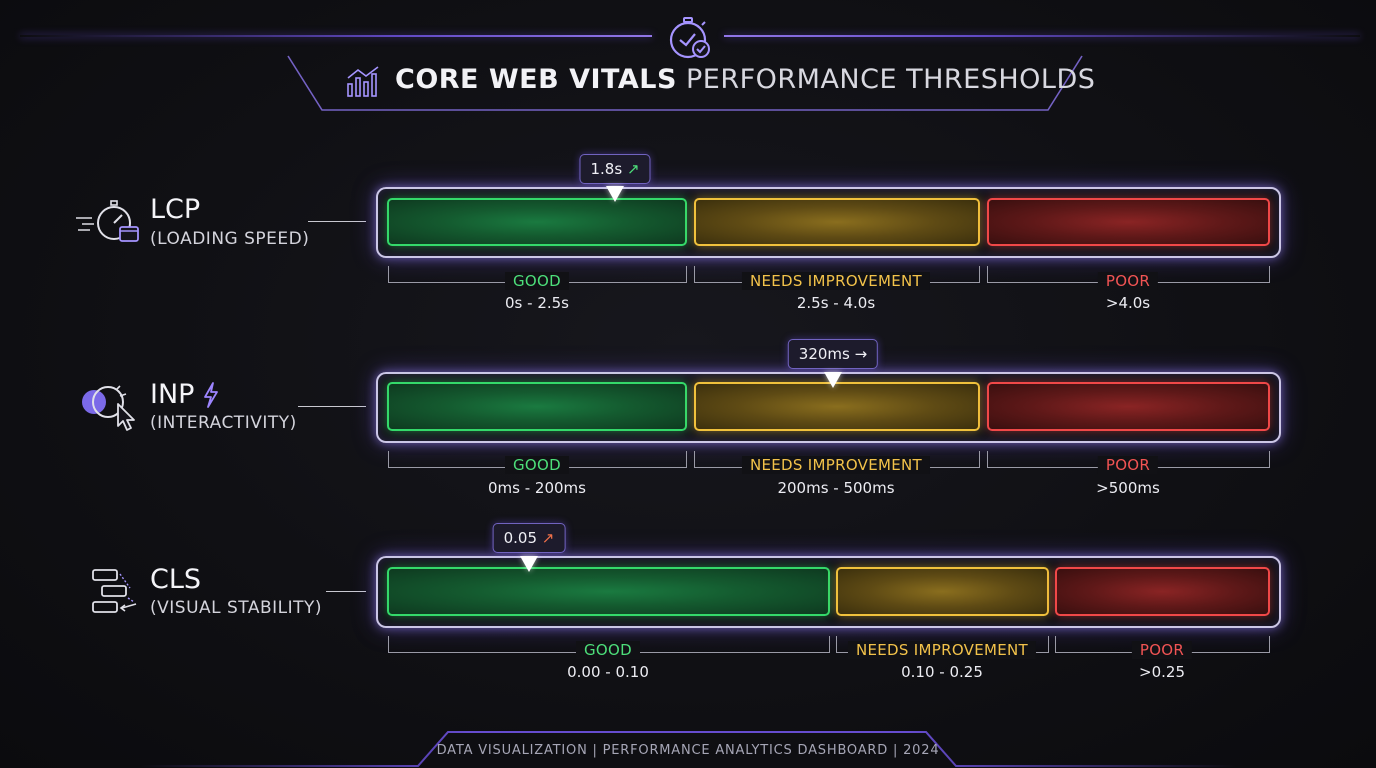  I want to click on header-line-left, so click(336, 36).